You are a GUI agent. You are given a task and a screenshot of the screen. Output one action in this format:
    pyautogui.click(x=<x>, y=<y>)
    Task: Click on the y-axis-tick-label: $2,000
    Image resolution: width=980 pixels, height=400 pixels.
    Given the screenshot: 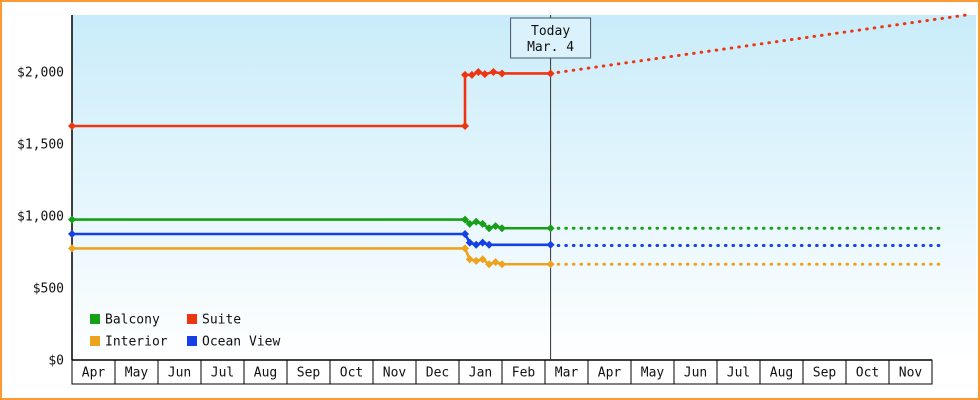 What is the action you would take?
    pyautogui.click(x=40, y=73)
    